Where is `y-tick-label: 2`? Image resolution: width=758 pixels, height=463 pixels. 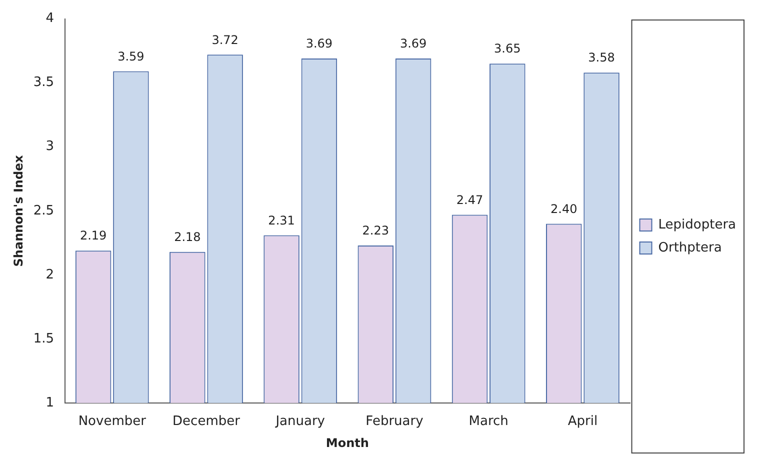 y-tick-label: 2 is located at coordinates (50, 274).